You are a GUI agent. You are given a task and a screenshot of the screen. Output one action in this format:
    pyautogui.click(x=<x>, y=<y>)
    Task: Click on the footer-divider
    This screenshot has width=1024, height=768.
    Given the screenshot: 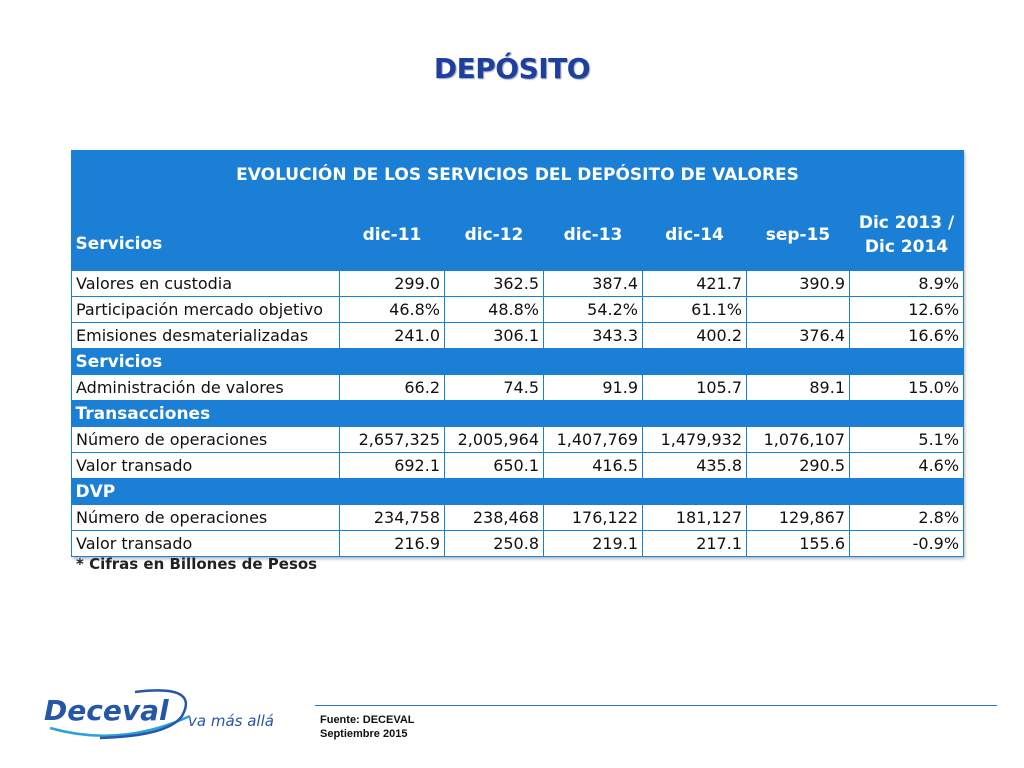 What is the action you would take?
    pyautogui.click(x=656, y=705)
    